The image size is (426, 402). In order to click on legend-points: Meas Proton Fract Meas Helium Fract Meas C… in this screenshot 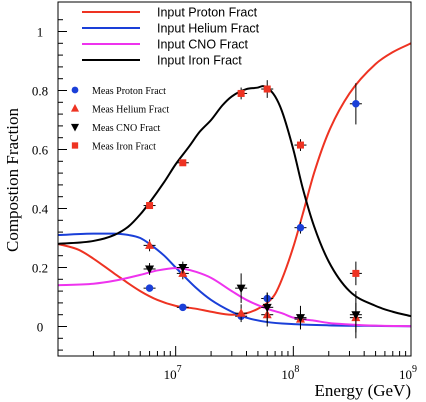, I will do `click(119, 119)`.